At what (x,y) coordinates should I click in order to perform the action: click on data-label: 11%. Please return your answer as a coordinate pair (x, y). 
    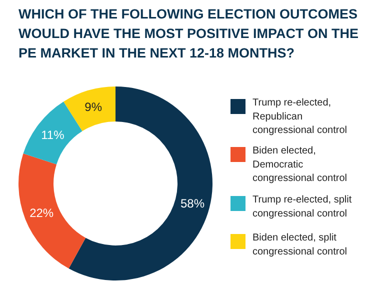
    Looking at the image, I should click on (53, 135).